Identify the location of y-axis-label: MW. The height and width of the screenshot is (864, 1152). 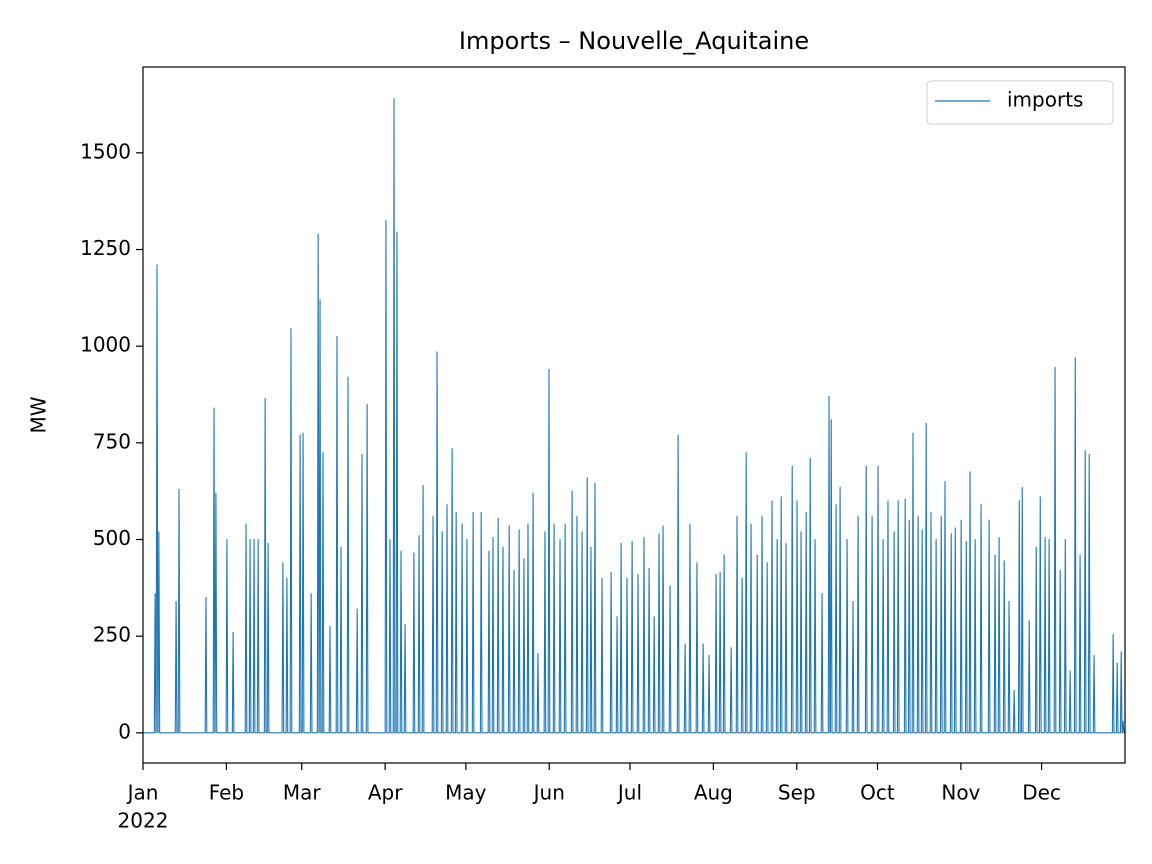
(39, 414).